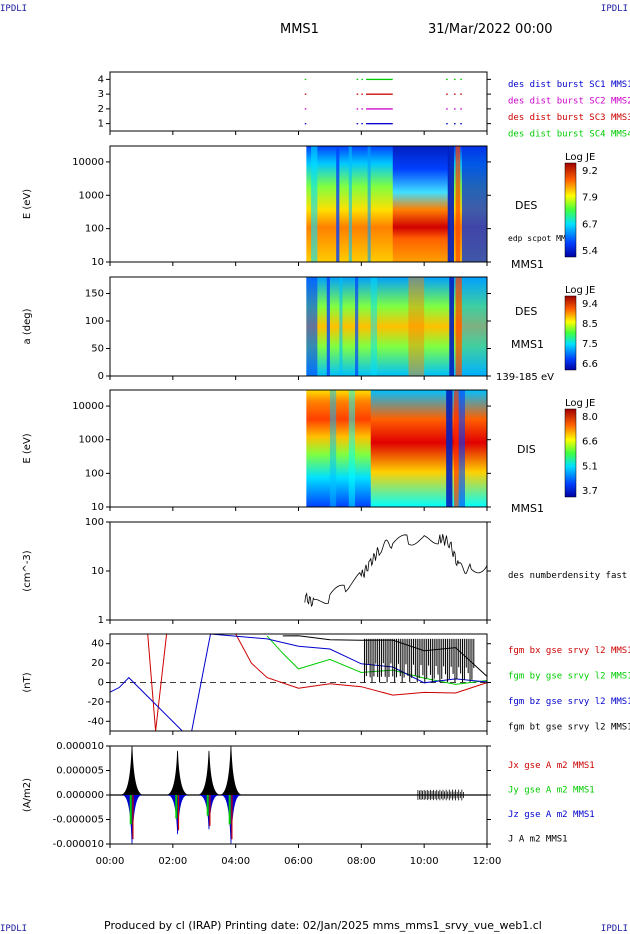 Image resolution: width=630 pixels, height=934 pixels. What do you see at coordinates (590, 344) in the screenshot?
I see `colorbar-tick-label: 7.5` at bounding box center [590, 344].